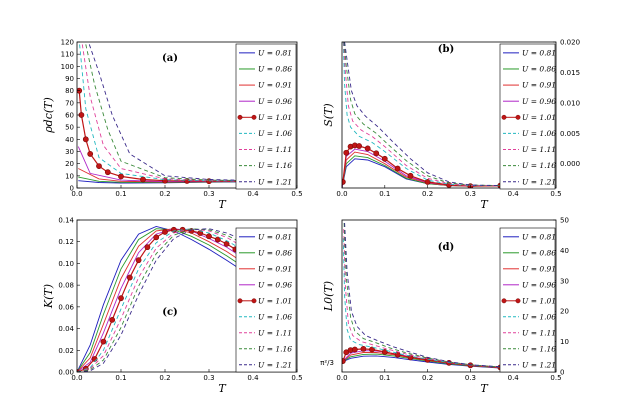  Describe the element at coordinates (570, 164) in the screenshot. I see `y-tick-label: 0.000` at that location.